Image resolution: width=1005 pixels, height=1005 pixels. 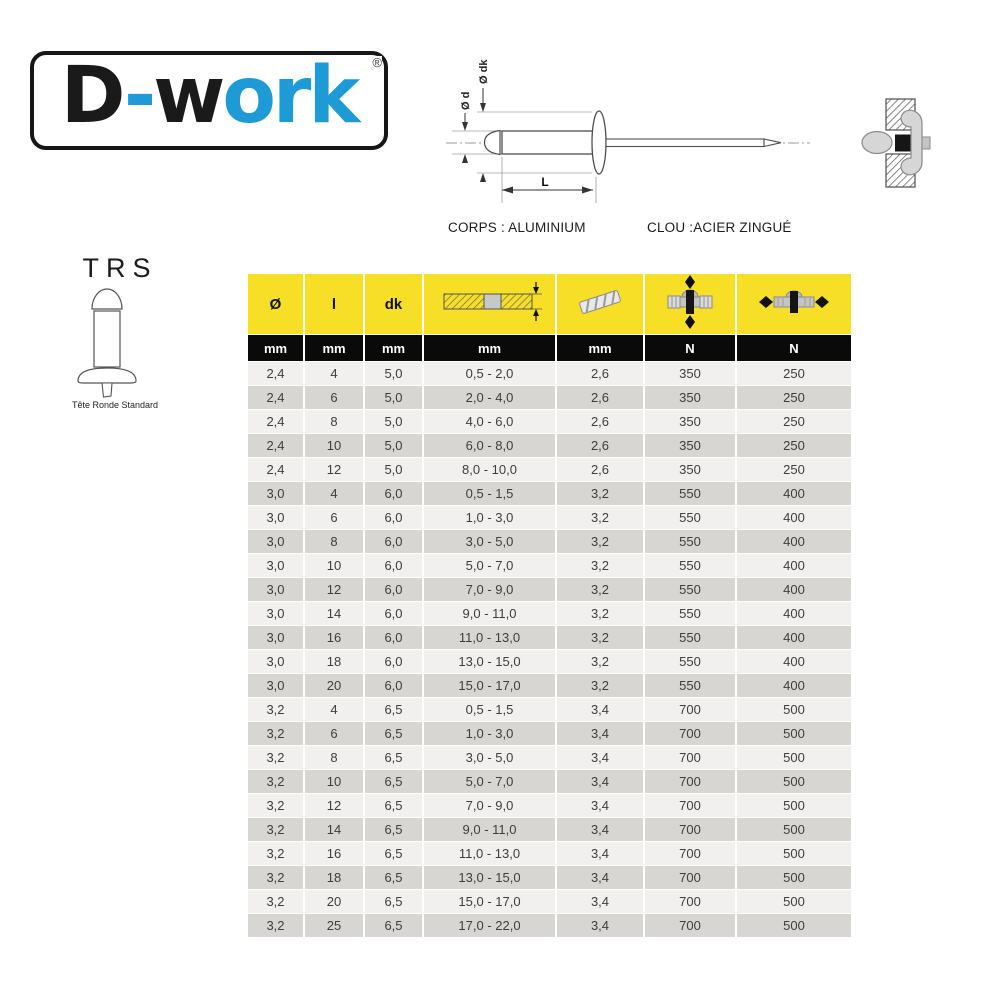 I want to click on table-cell: 10, so click(x=334, y=445).